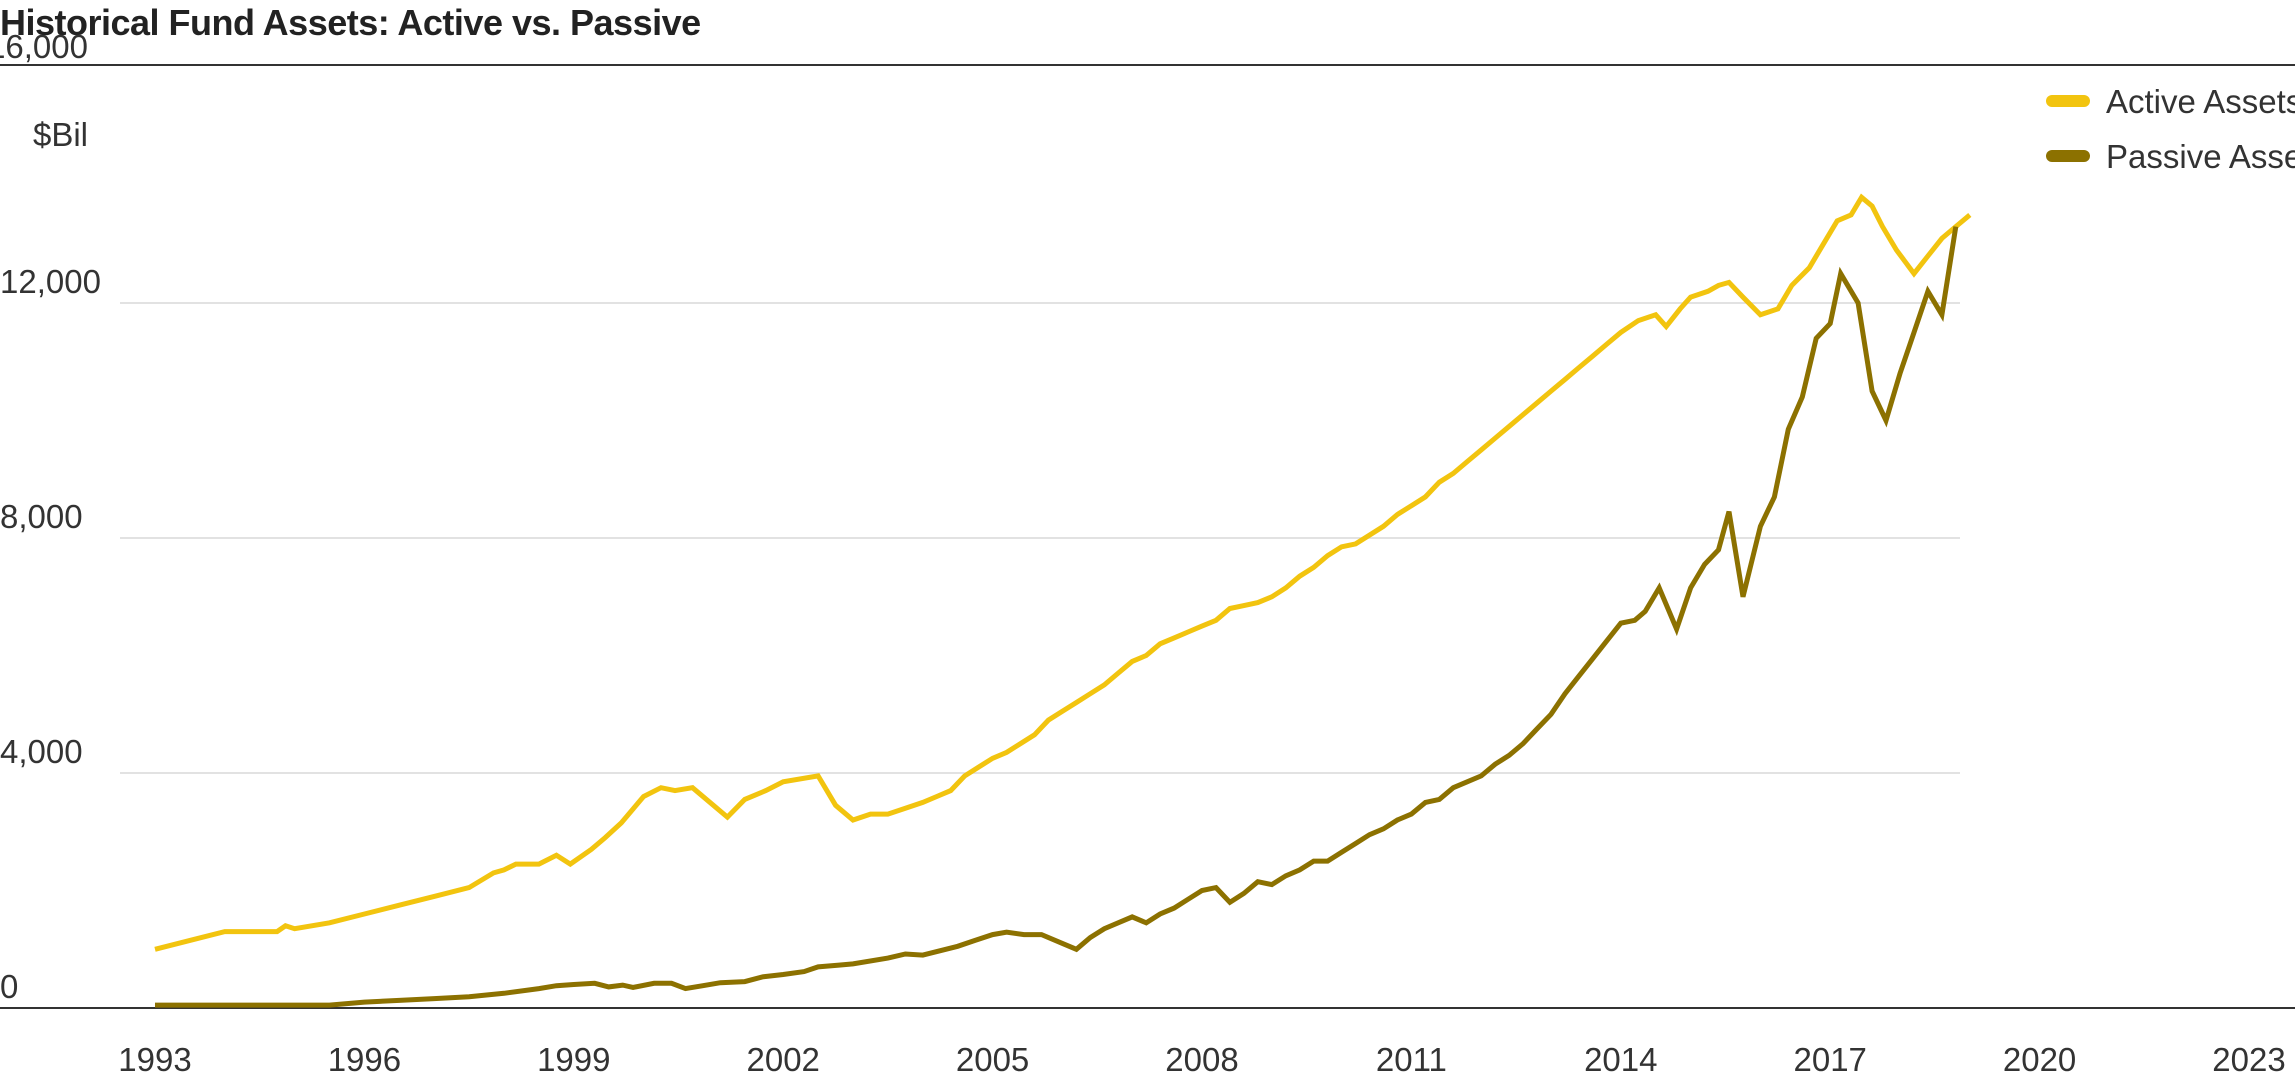 The width and height of the screenshot is (2295, 1089). I want to click on y-tick-label: 12,000, so click(50, 281).